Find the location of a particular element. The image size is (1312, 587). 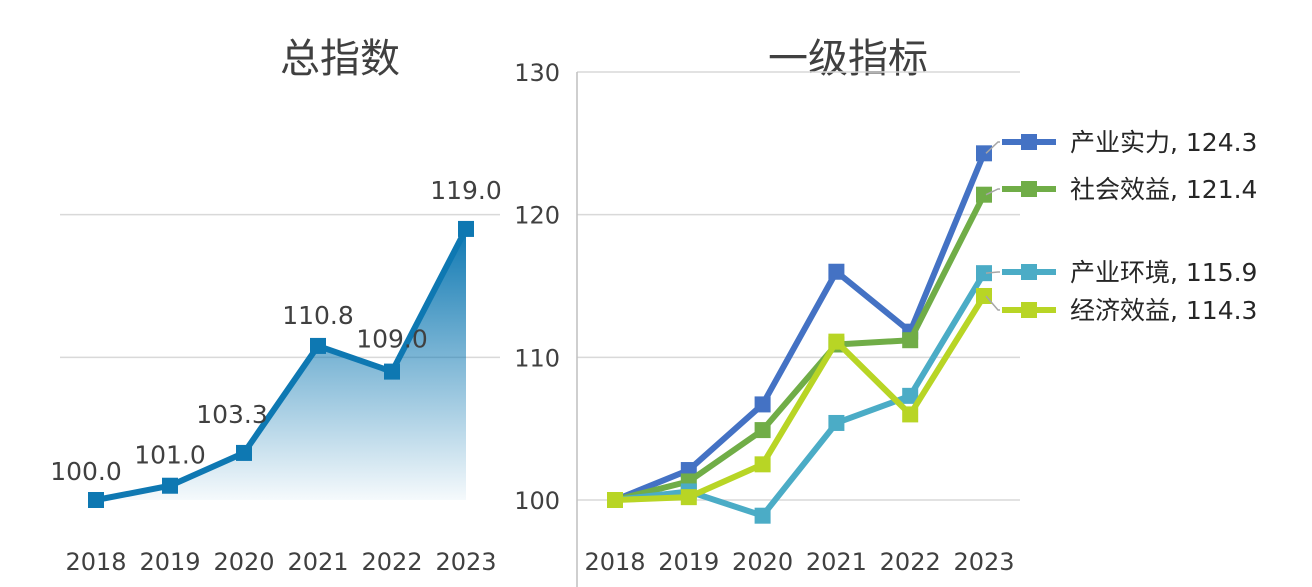

right-y-tick-label: 110 is located at coordinates (537, 358).